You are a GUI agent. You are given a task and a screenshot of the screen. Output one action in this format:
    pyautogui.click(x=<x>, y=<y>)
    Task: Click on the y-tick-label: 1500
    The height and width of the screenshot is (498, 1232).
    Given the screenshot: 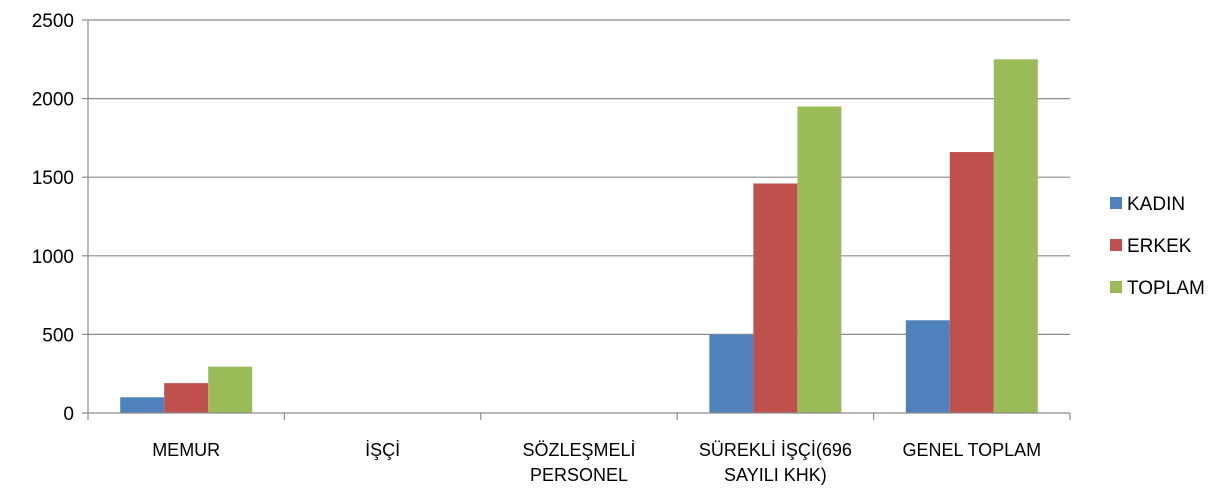 What is the action you would take?
    pyautogui.click(x=53, y=178)
    